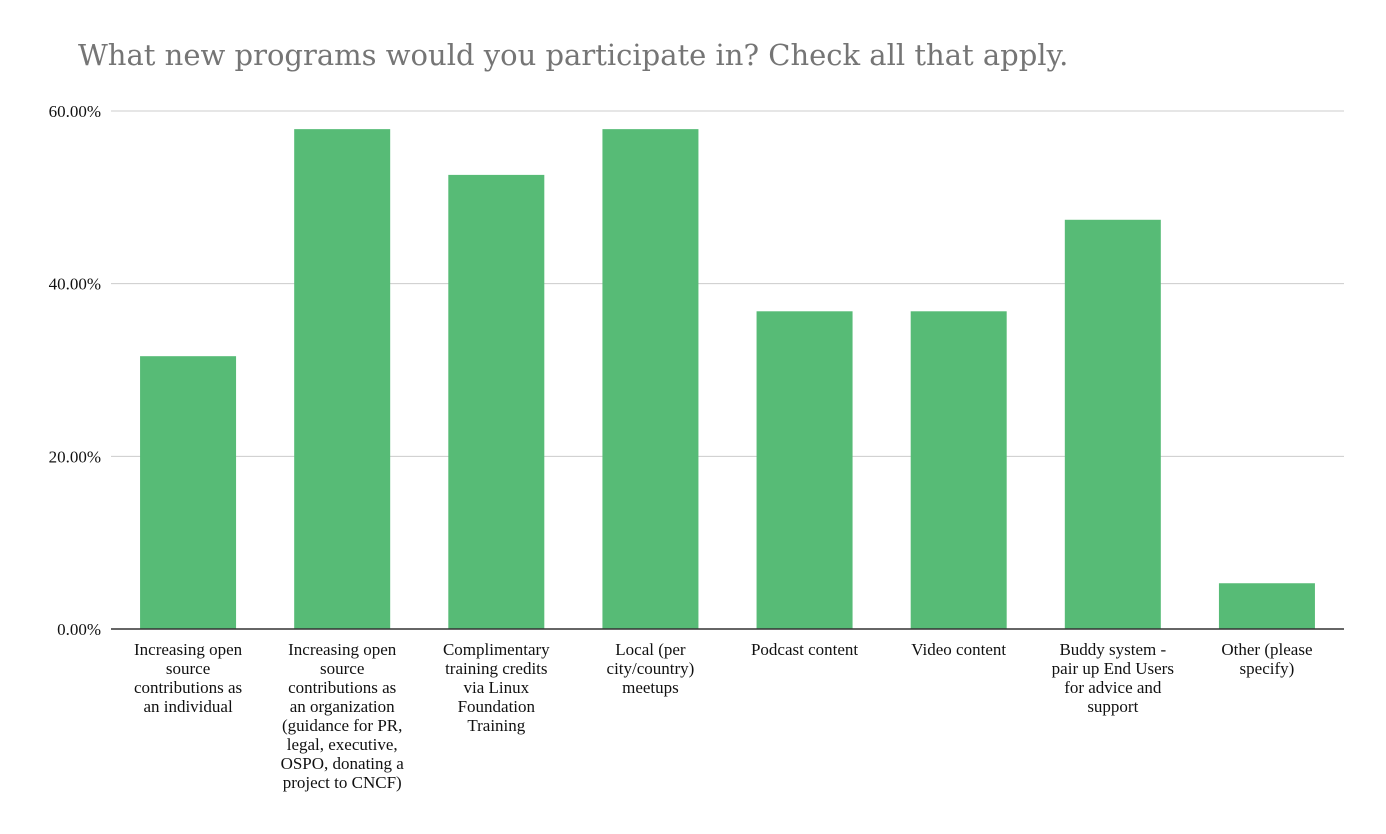 The width and height of the screenshot is (1386, 834). What do you see at coordinates (651, 668) in the screenshot?
I see `x-tick-label: Local (per city/country) meetups` at bounding box center [651, 668].